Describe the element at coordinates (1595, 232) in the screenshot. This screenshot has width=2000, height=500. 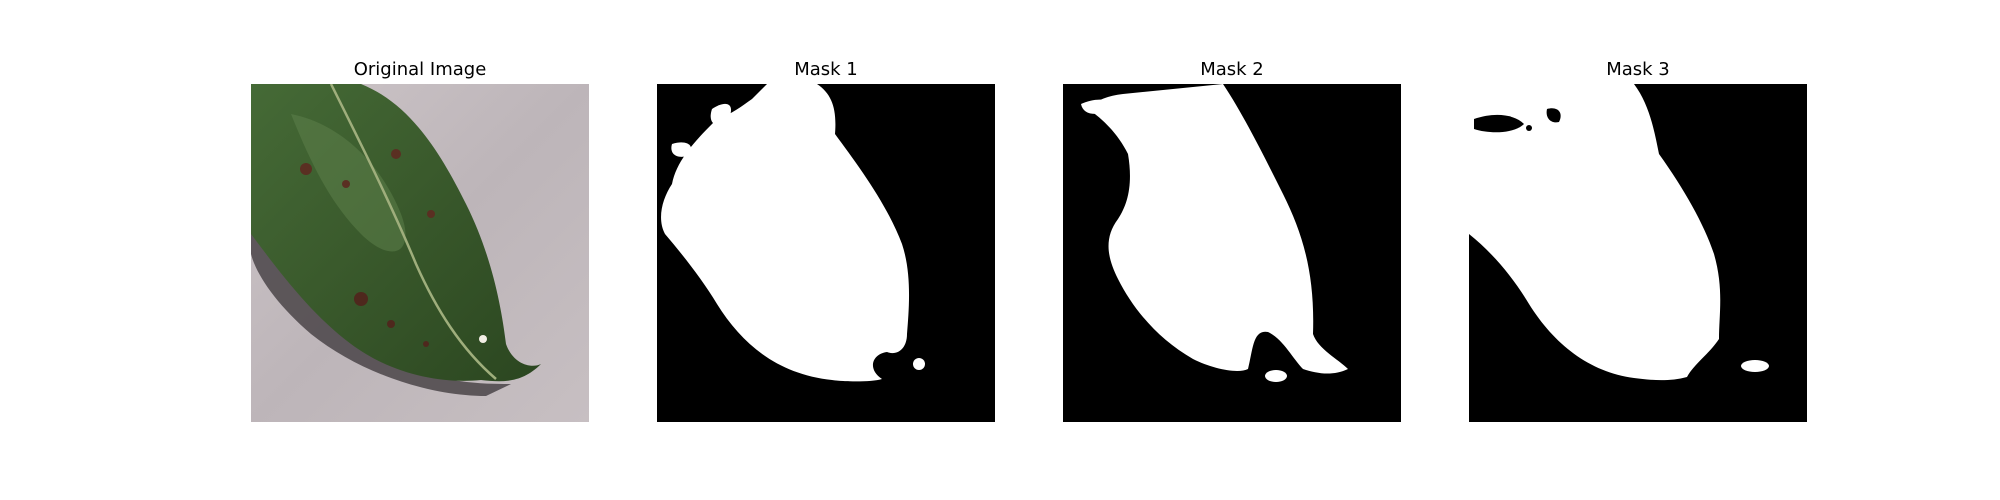
I see `mask-3-region` at that location.